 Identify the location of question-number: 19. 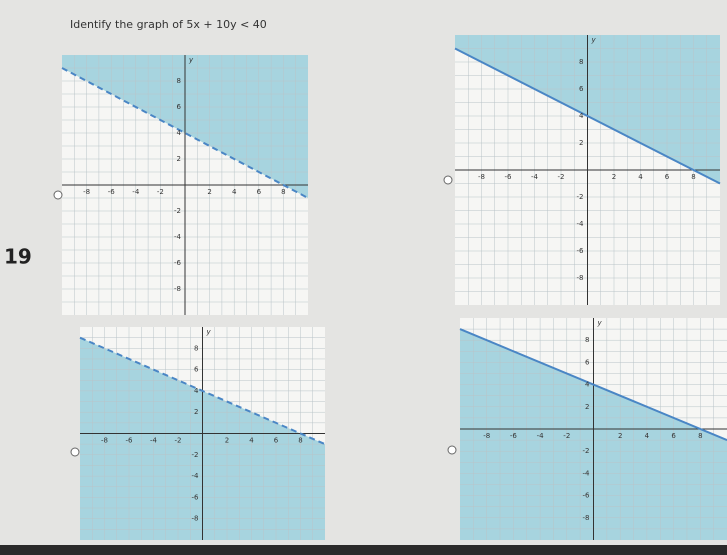
(18, 257).